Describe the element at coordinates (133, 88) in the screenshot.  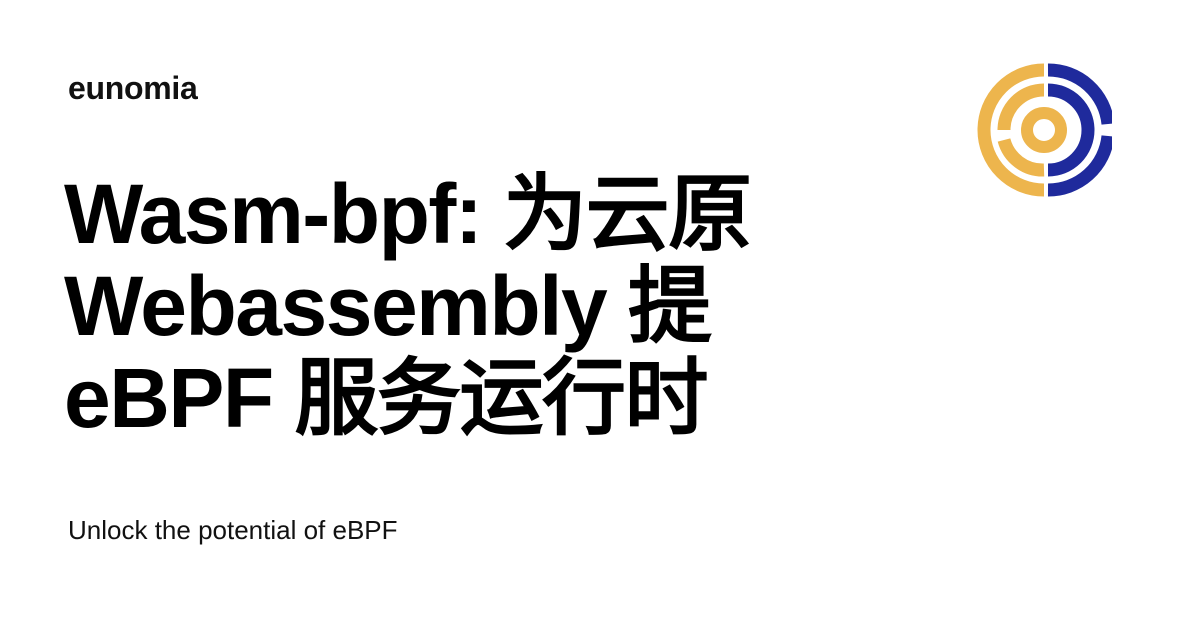
I see `site-name: eunomia` at that location.